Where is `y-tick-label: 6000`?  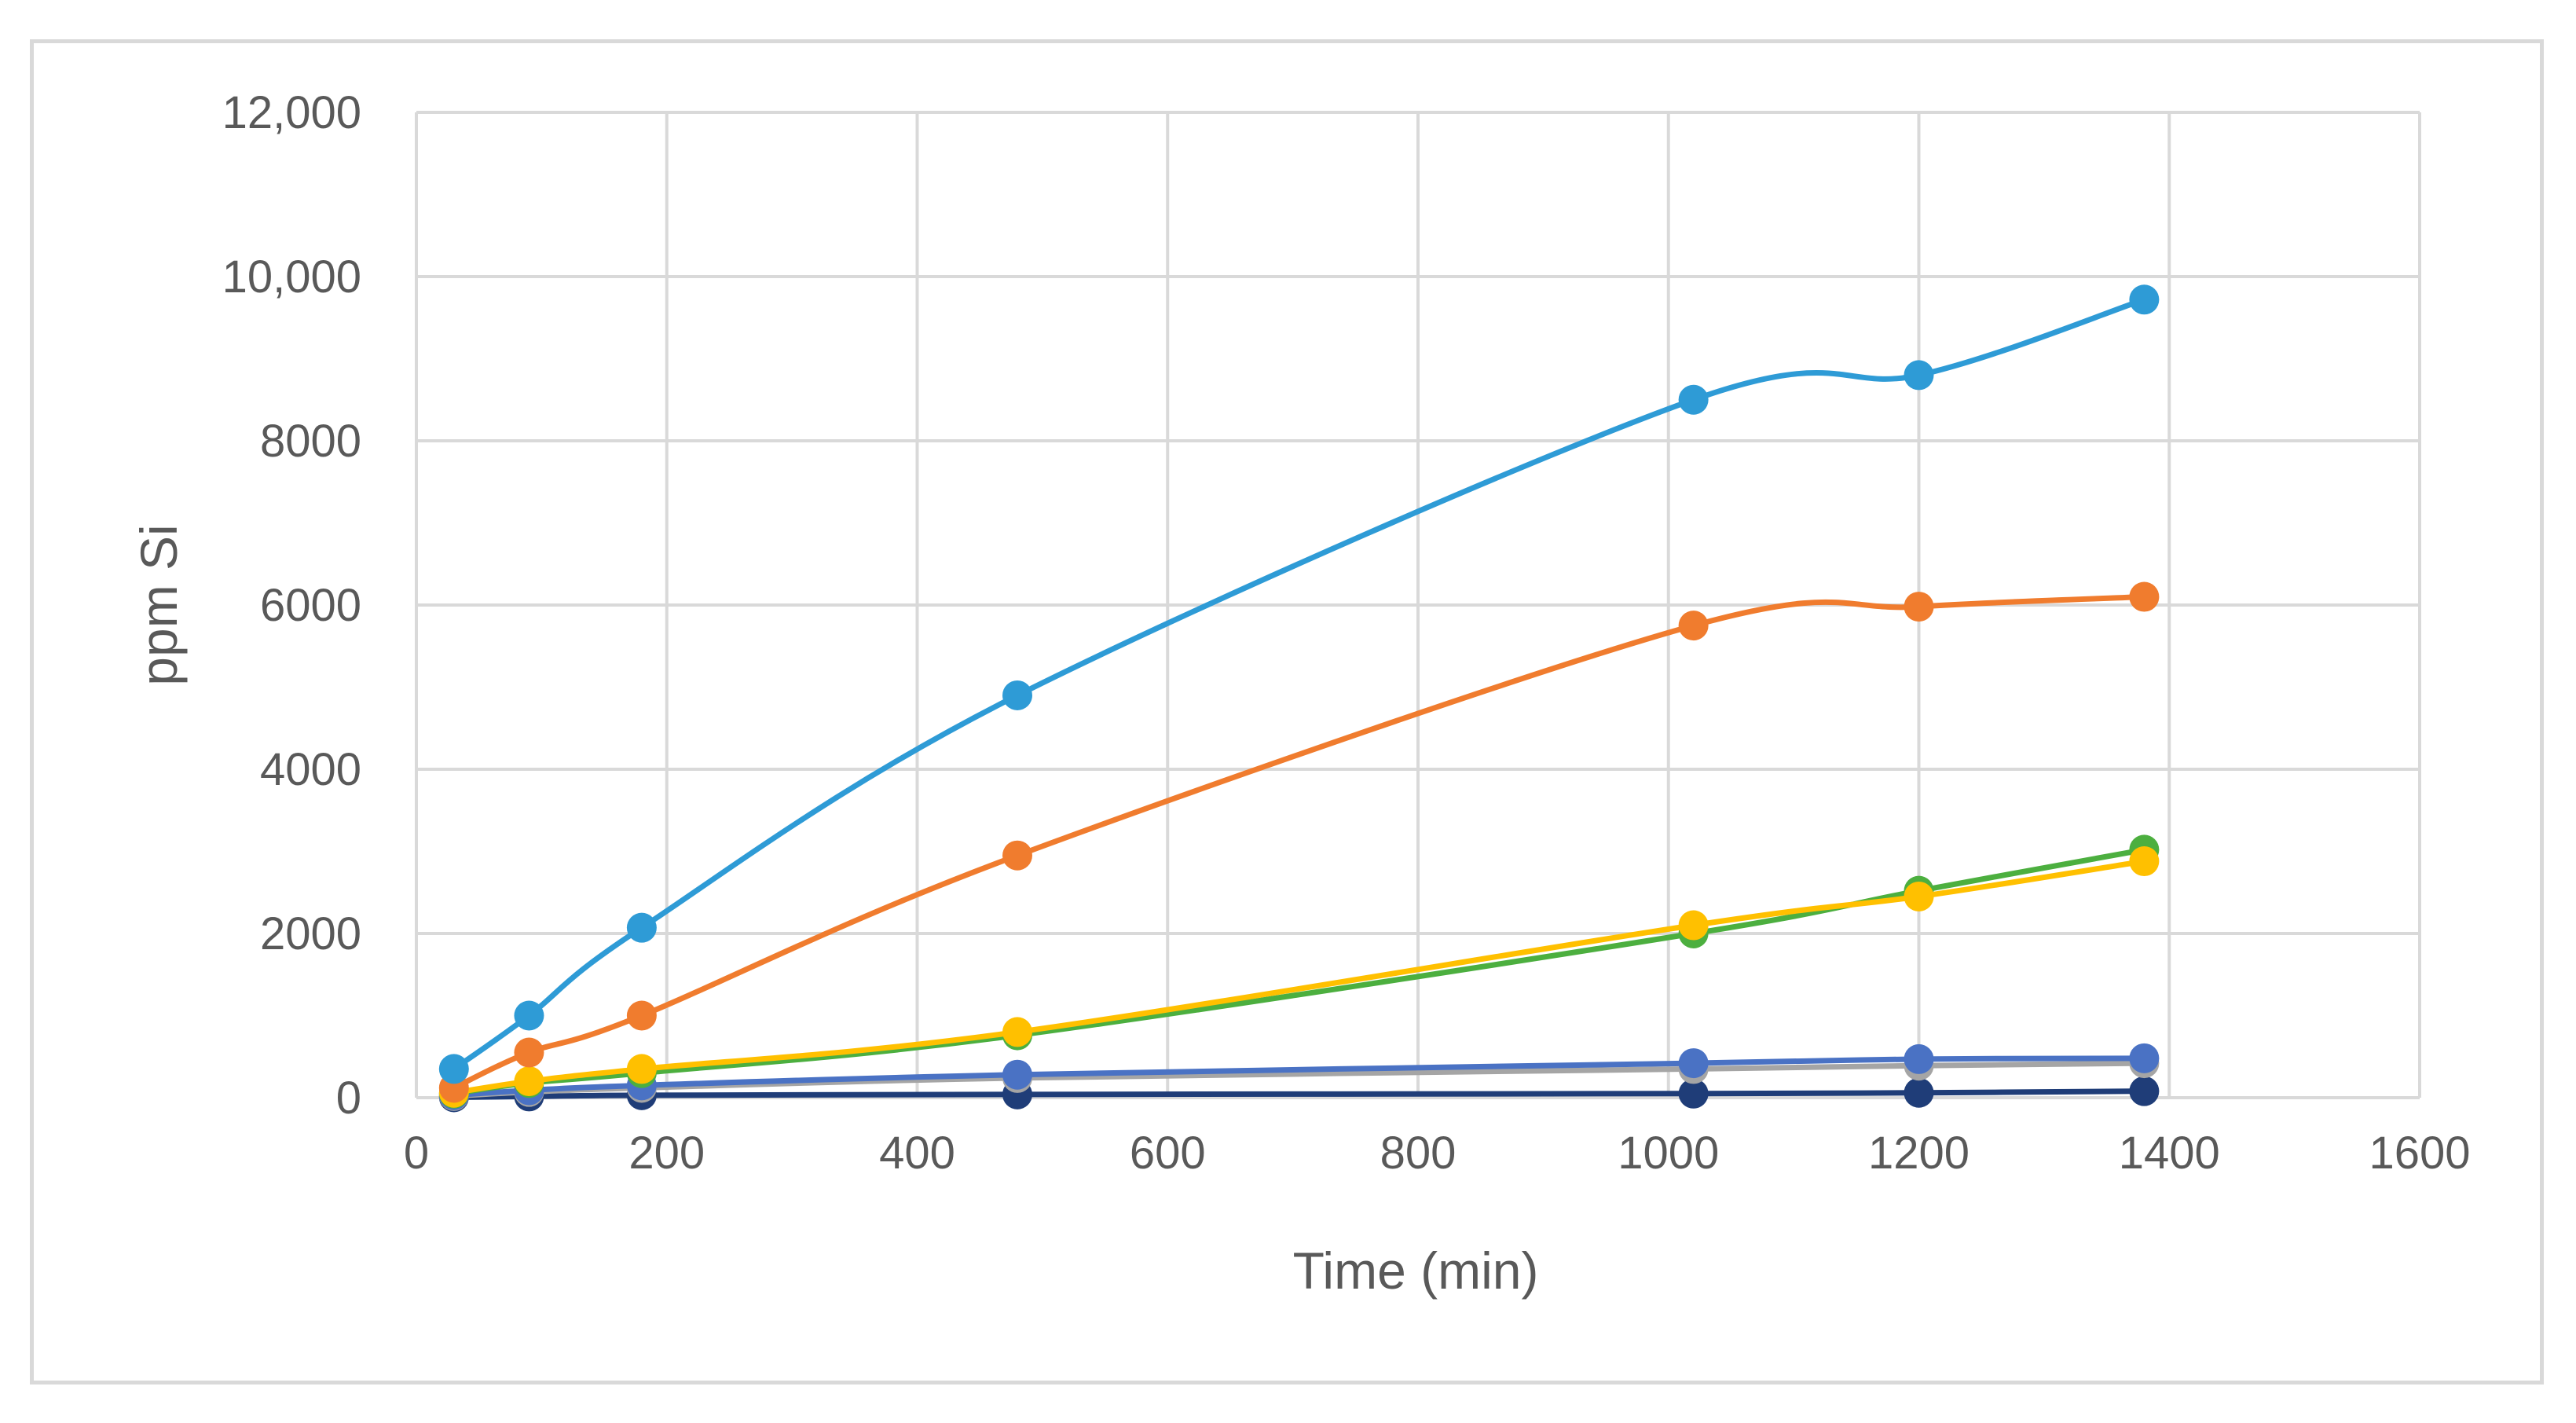 y-tick-label: 6000 is located at coordinates (310, 605).